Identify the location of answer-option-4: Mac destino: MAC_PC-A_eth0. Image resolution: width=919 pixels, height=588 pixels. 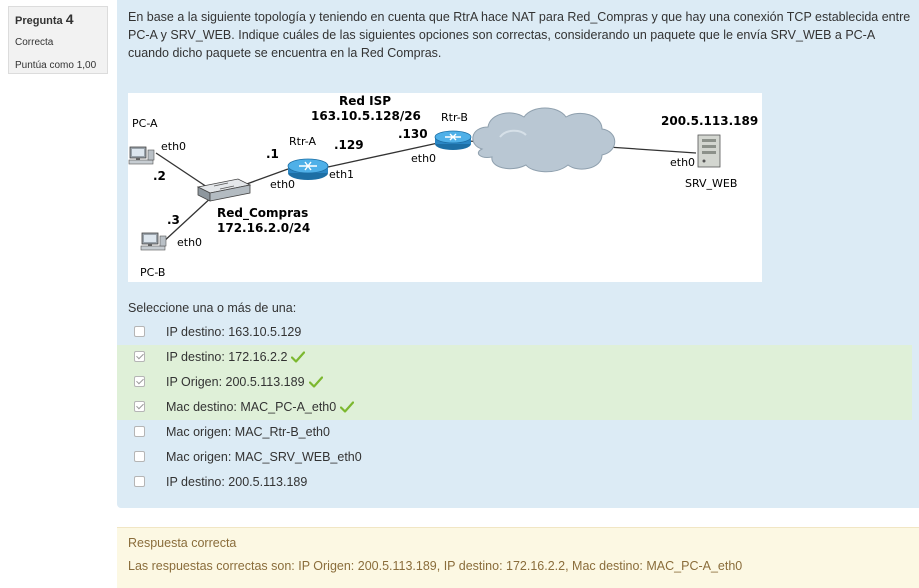
(514, 407).